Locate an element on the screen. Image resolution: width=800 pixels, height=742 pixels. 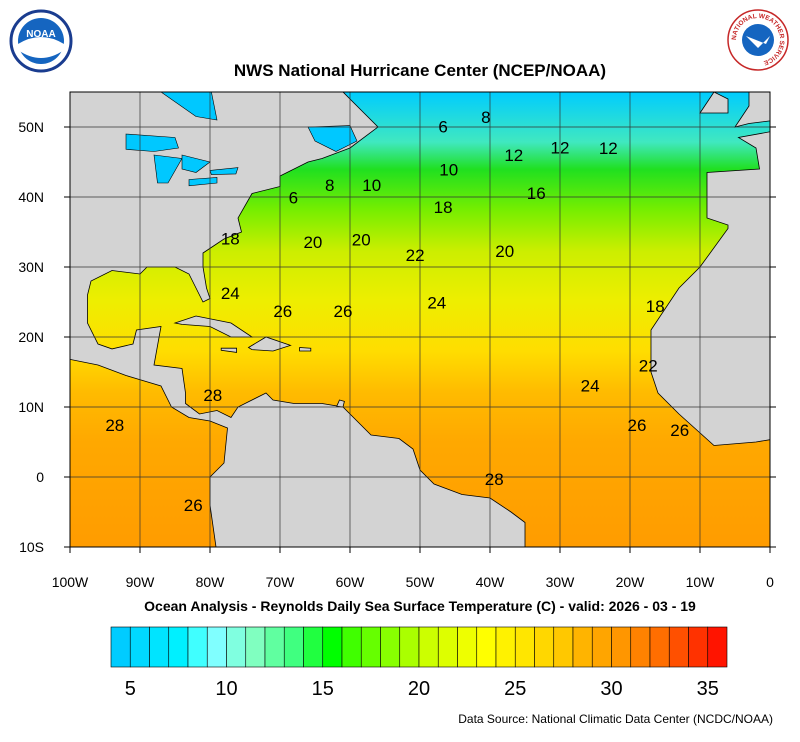
x-tick-label: 50W is located at coordinates (421, 582).